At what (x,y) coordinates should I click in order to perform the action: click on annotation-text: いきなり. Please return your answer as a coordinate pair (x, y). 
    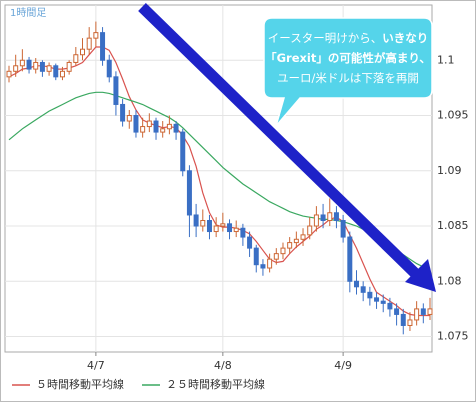
    Looking at the image, I should click on (405, 38).